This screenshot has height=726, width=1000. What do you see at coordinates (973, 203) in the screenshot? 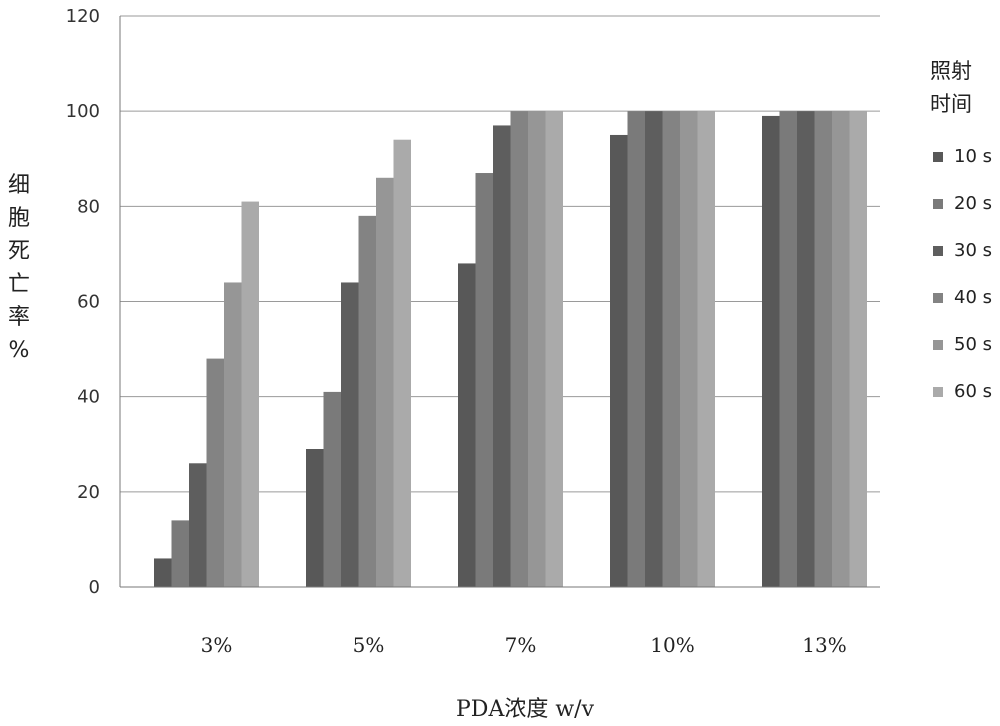
I see `legend-label: 20 s` at bounding box center [973, 203].